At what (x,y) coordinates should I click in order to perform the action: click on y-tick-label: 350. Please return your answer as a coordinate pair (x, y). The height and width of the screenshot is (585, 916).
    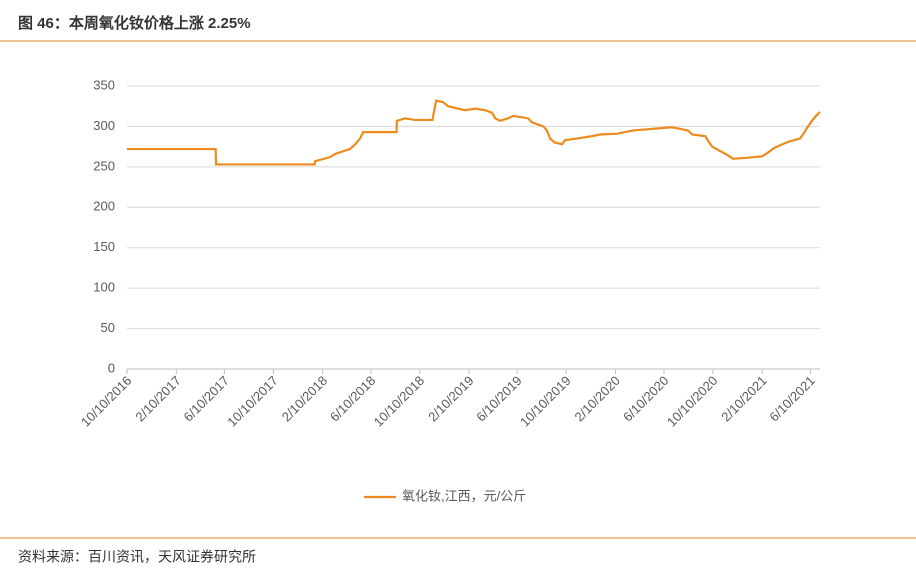
    Looking at the image, I should click on (104, 84).